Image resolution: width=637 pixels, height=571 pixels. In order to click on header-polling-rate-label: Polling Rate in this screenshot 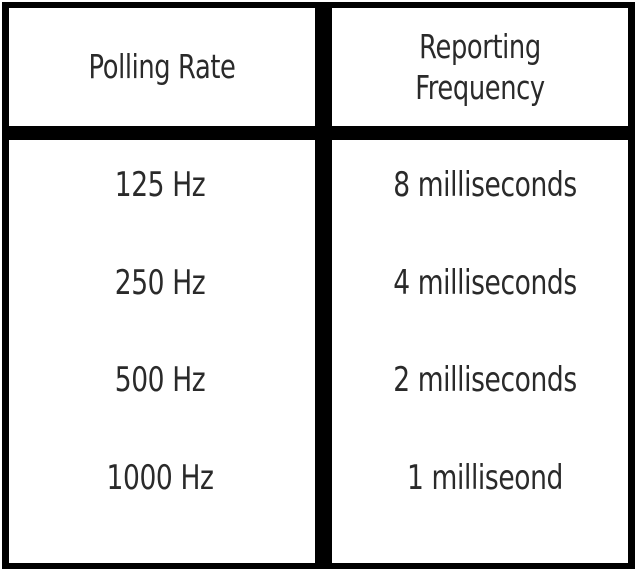, I will do `click(162, 67)`.